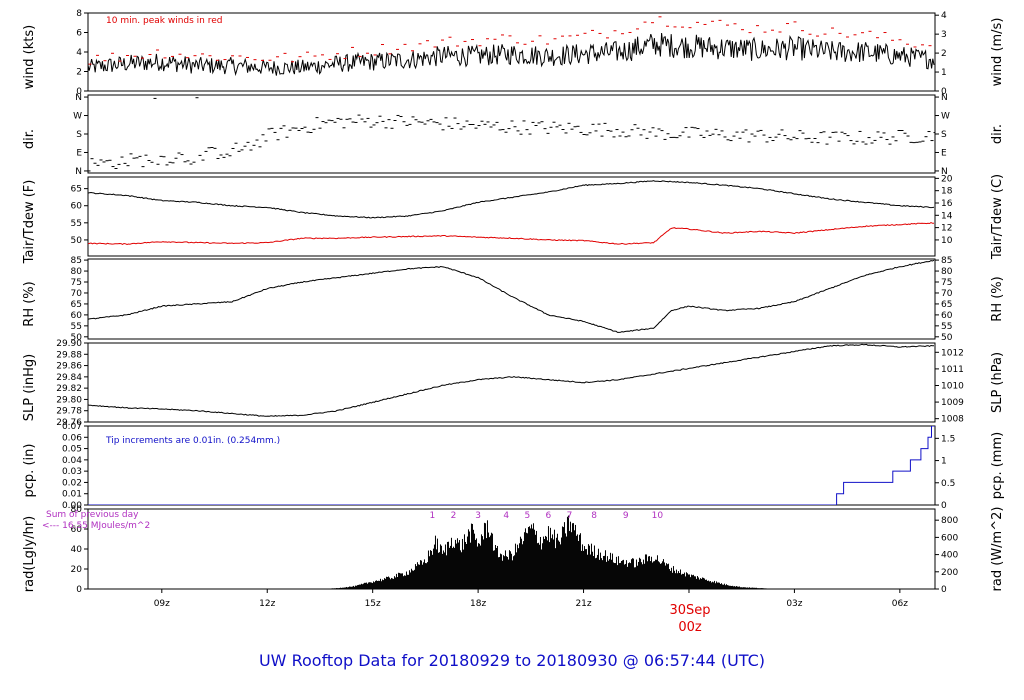 The image size is (1024, 700). I want to click on tick-label-right: 60, so click(947, 316).